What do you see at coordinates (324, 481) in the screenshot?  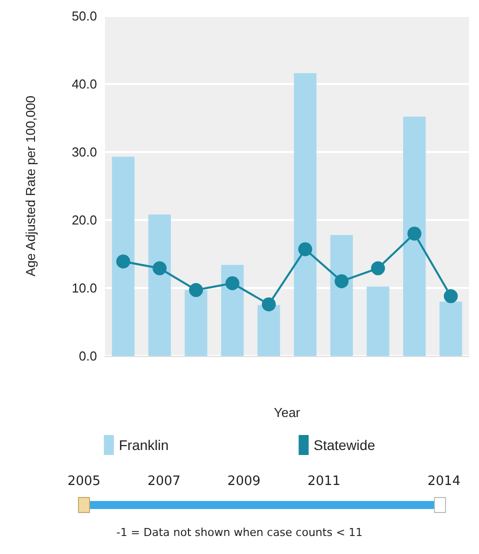 I see `text: 2011` at bounding box center [324, 481].